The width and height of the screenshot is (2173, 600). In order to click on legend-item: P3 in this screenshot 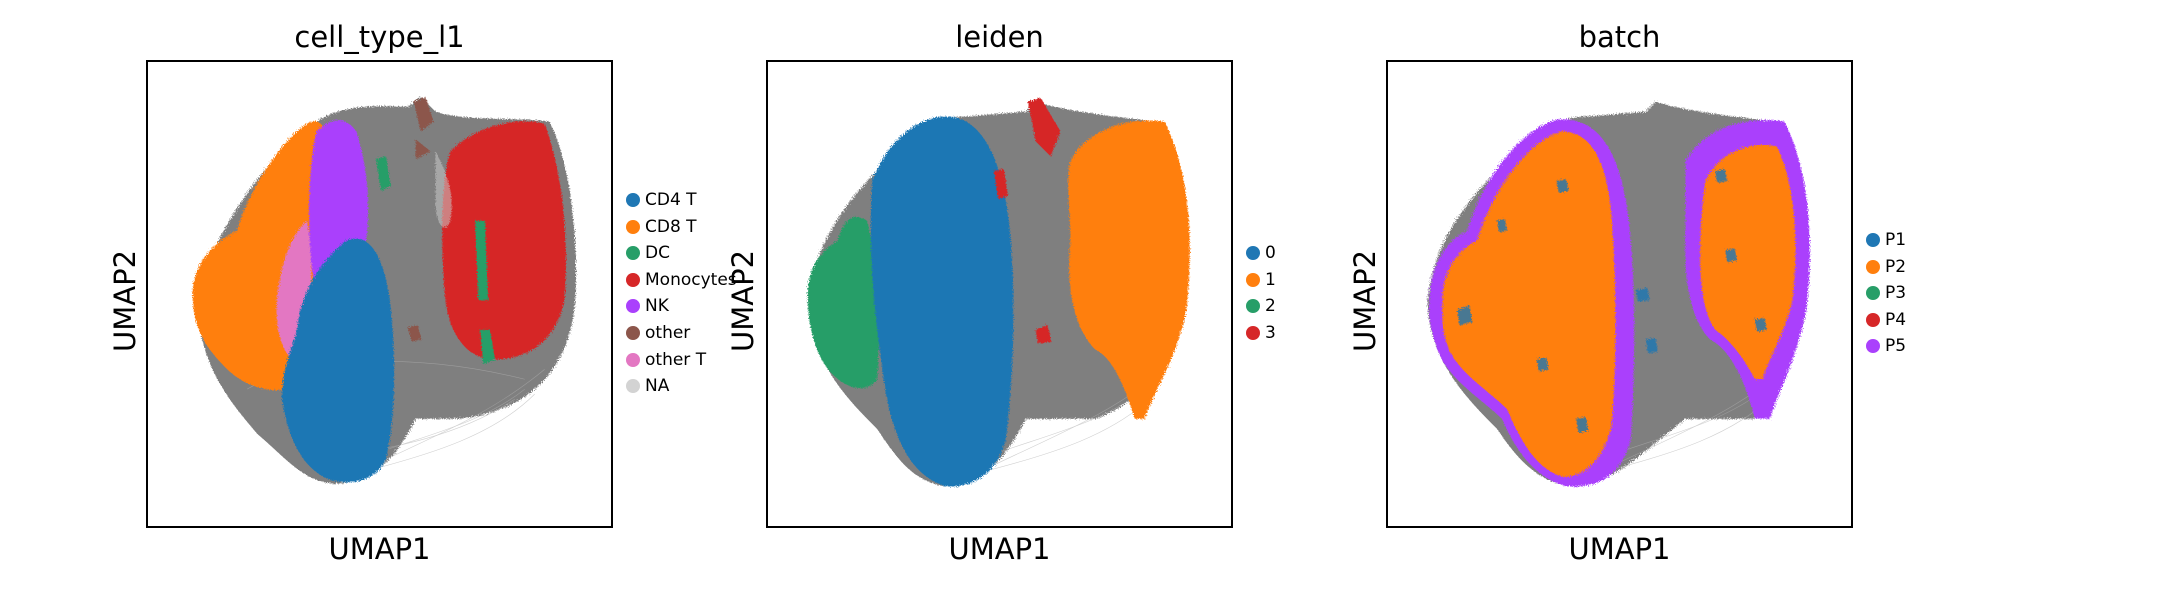, I will do `click(1886, 293)`.